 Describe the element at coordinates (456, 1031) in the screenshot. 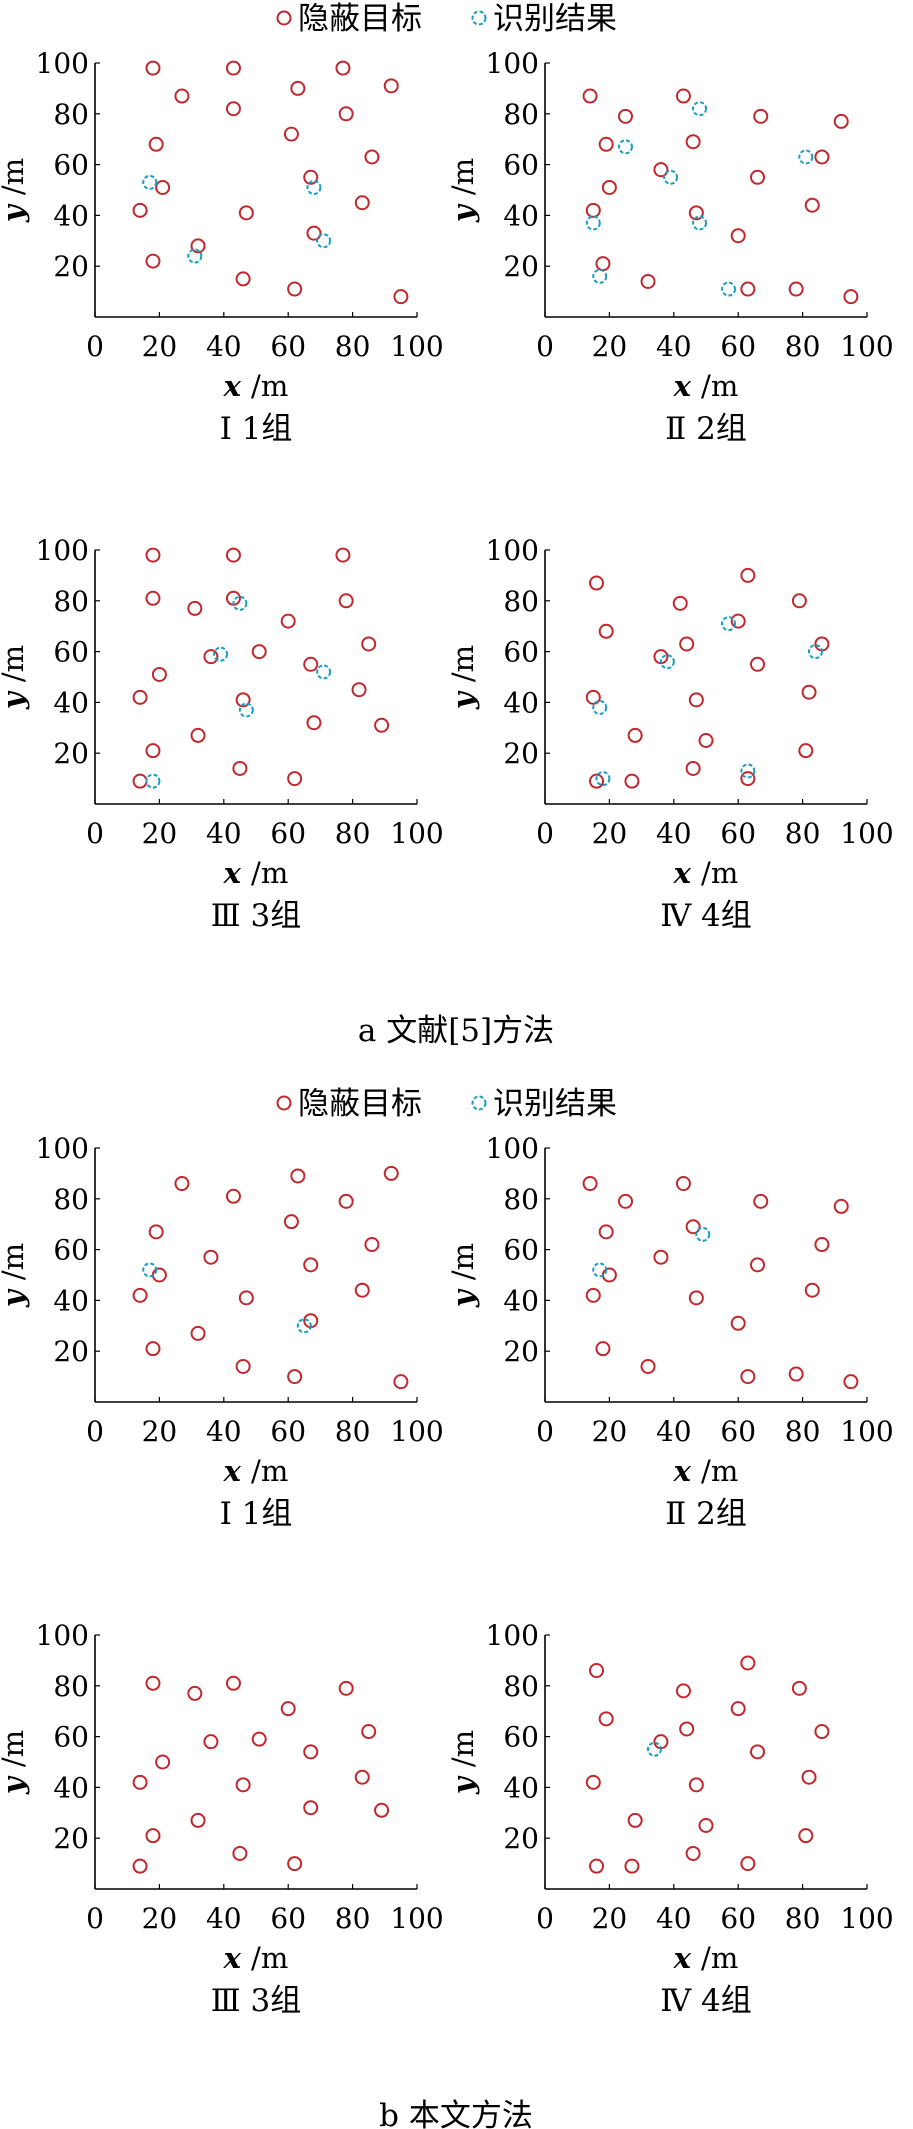

I see `section-caption: a 文献[5]方法` at that location.